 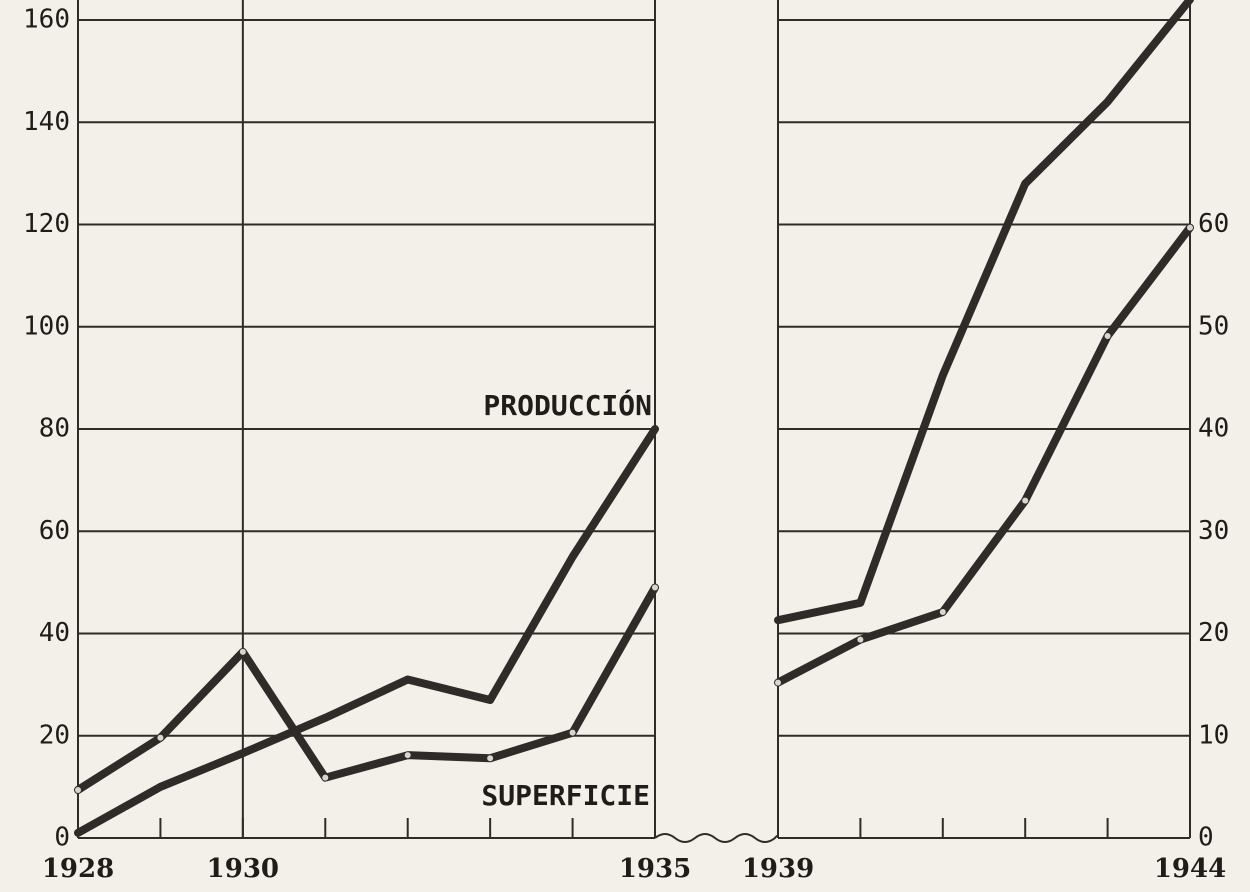 What do you see at coordinates (1213, 224) in the screenshot?
I see `y2-tick-label: 60` at bounding box center [1213, 224].